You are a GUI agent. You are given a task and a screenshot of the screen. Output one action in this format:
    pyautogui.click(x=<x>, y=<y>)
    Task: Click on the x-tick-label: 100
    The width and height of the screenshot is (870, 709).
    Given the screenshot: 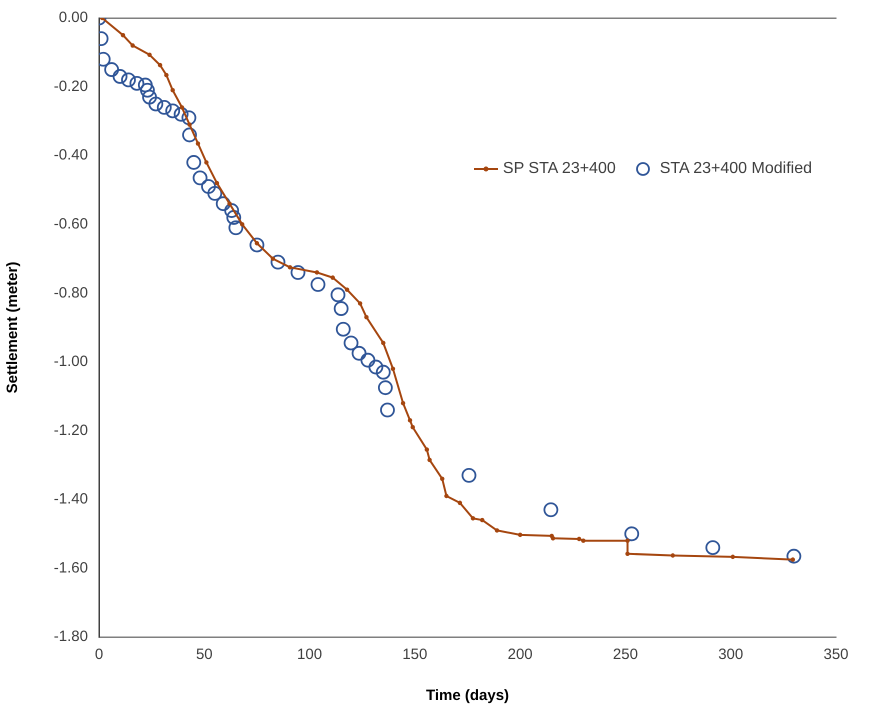 What is the action you would take?
    pyautogui.click(x=309, y=655)
    